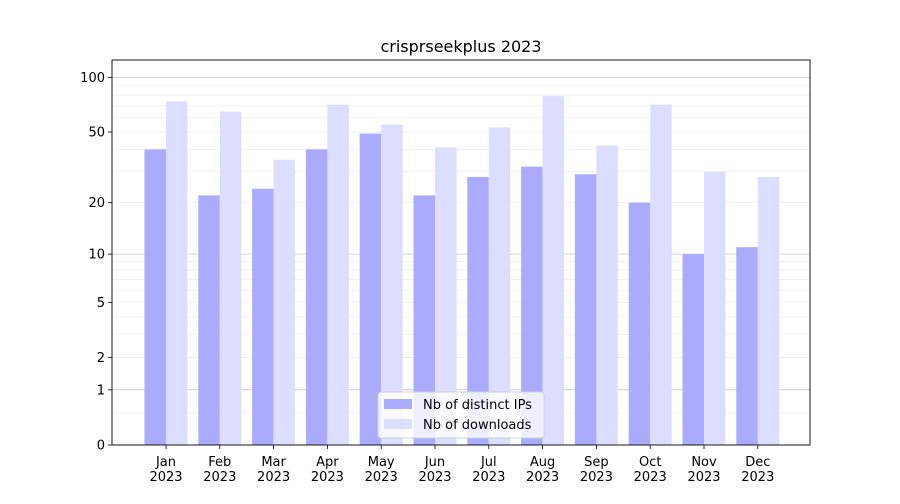 The height and width of the screenshot is (504, 900). Describe the element at coordinates (477, 405) in the screenshot. I see `legend-label: Nb of distinct IPs` at that location.